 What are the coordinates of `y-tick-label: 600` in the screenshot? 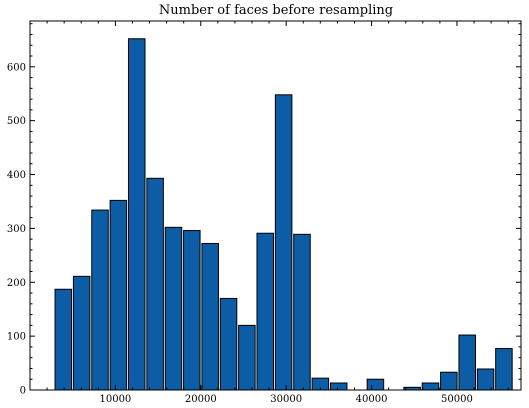 It's located at (16, 67).